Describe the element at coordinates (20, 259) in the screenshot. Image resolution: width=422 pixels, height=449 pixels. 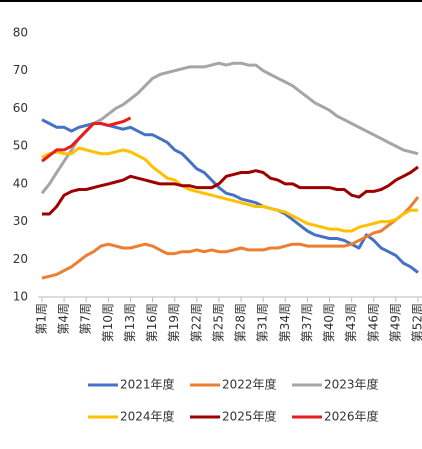
I see `y-tick-label: 20` at that location.